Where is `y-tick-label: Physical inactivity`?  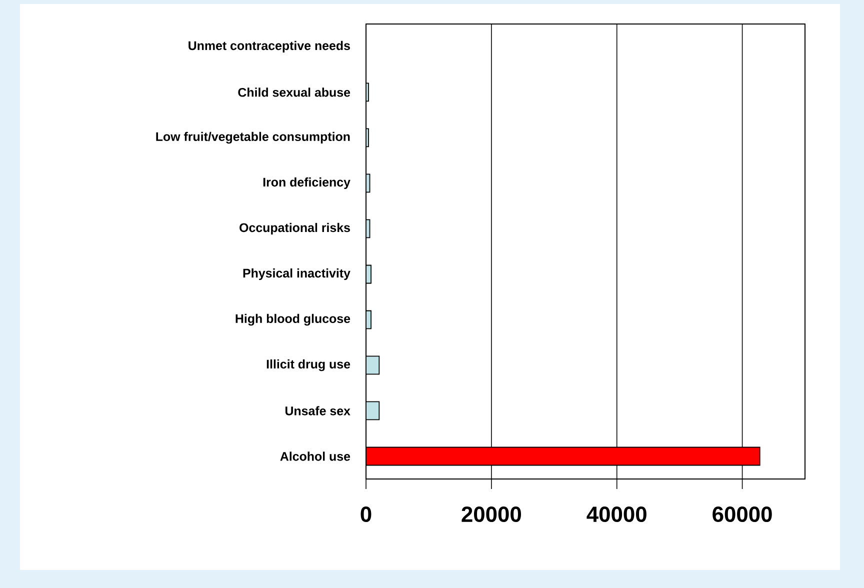 y-tick-label: Physical inactivity is located at coordinates (296, 274).